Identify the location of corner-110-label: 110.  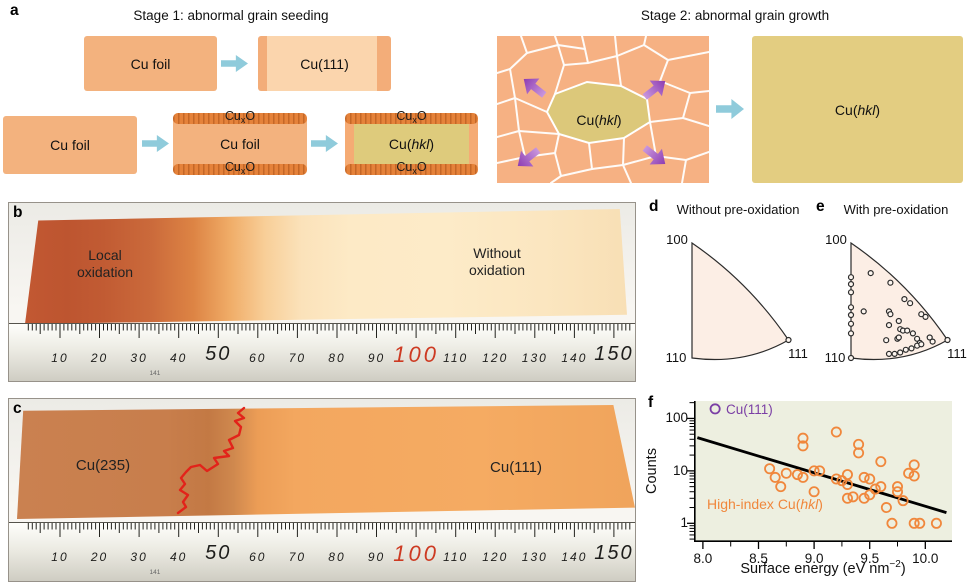
(676, 357).